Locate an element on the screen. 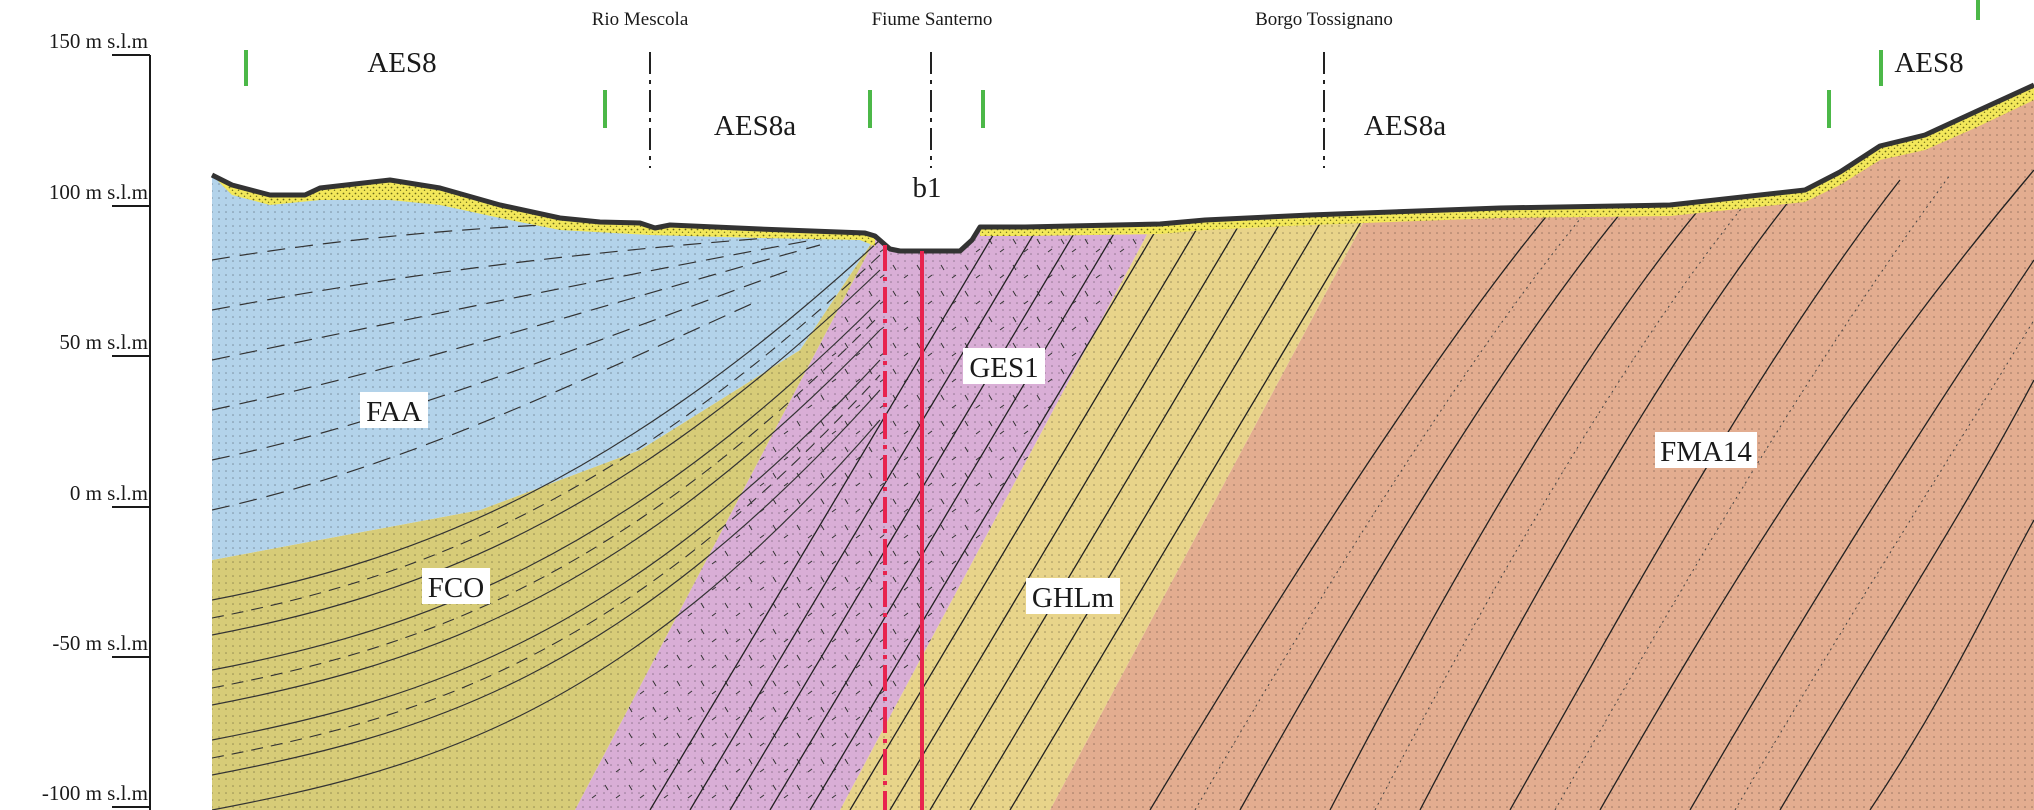  place-borgo-tossignano: Borgo Tossignano is located at coordinates (1324, 19).